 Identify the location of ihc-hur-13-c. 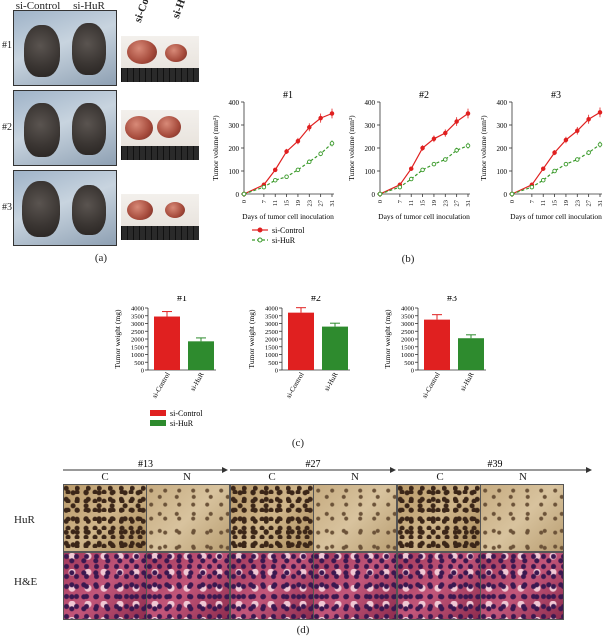
(105, 518).